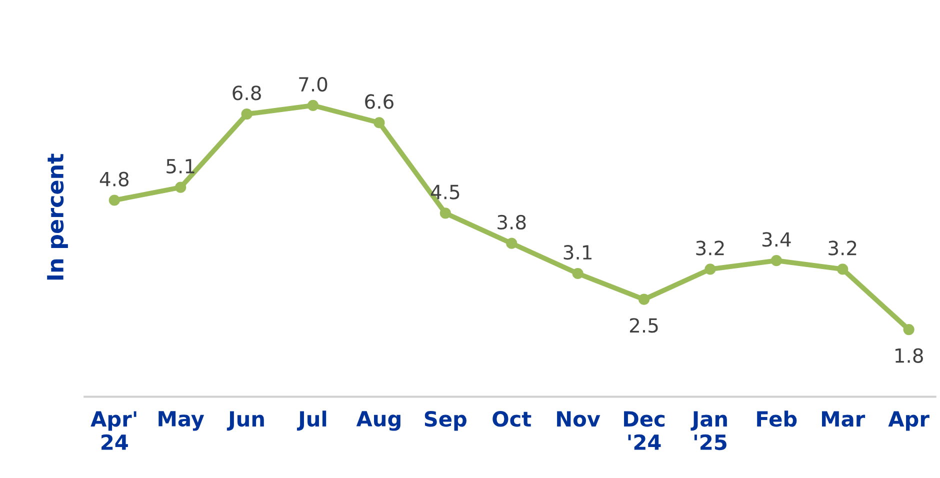  Describe the element at coordinates (578, 252) in the screenshot. I see `data-label: 3.1` at that location.